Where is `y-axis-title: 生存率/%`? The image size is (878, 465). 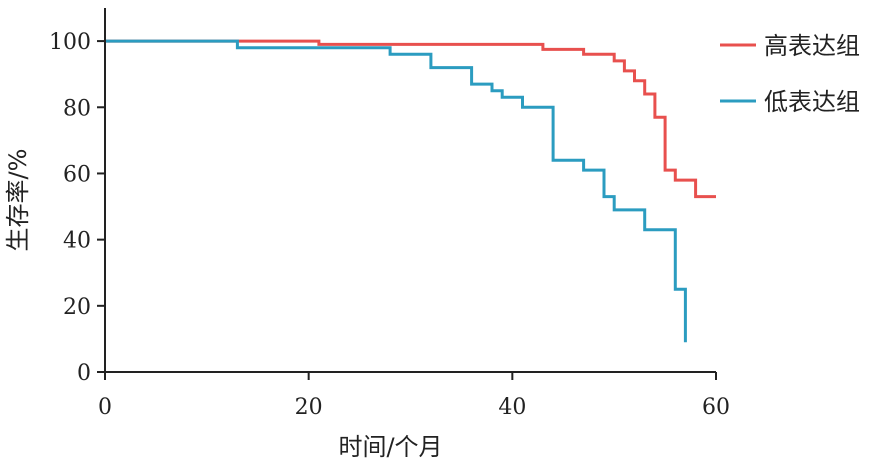
y-axis-title: 生存率/% is located at coordinates (18, 200).